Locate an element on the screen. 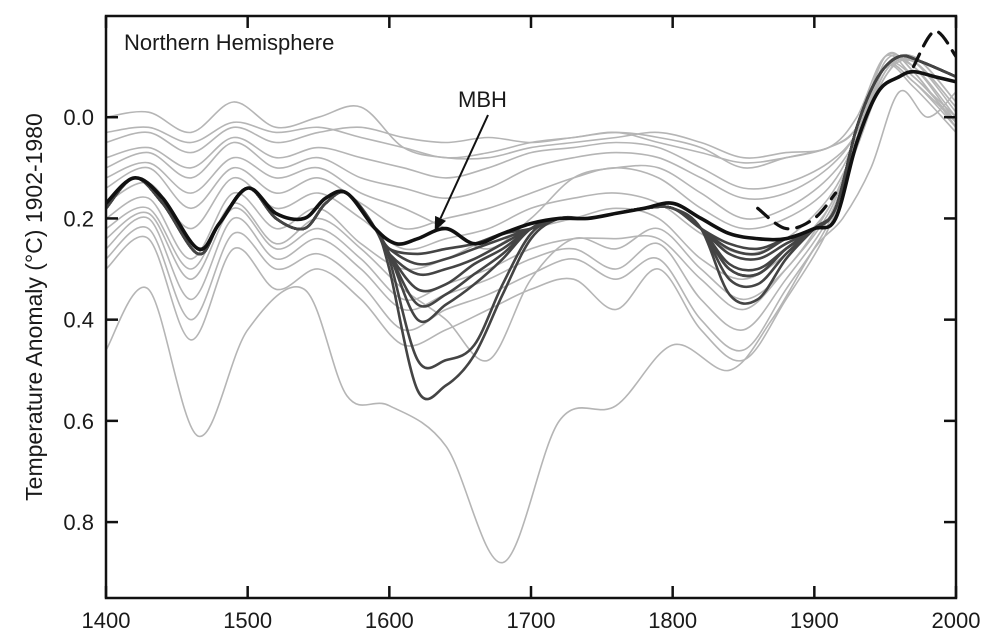 This screenshot has width=1000, height=642. y-tick-label-0.4: 0.4 is located at coordinates (78, 320).